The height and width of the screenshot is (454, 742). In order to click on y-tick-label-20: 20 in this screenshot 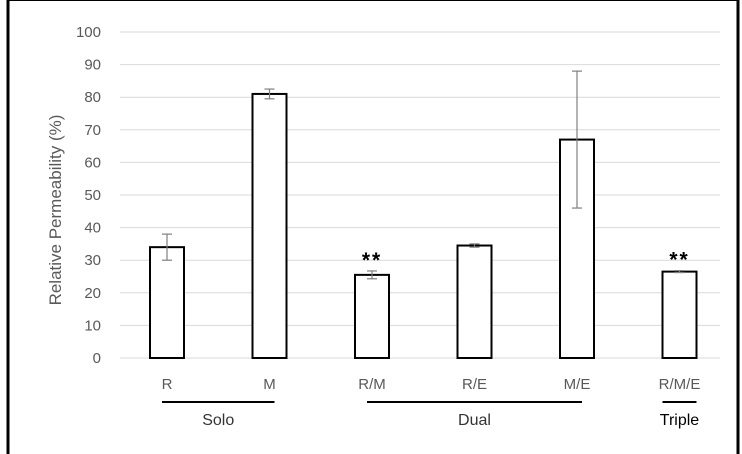, I will do `click(92, 293)`.